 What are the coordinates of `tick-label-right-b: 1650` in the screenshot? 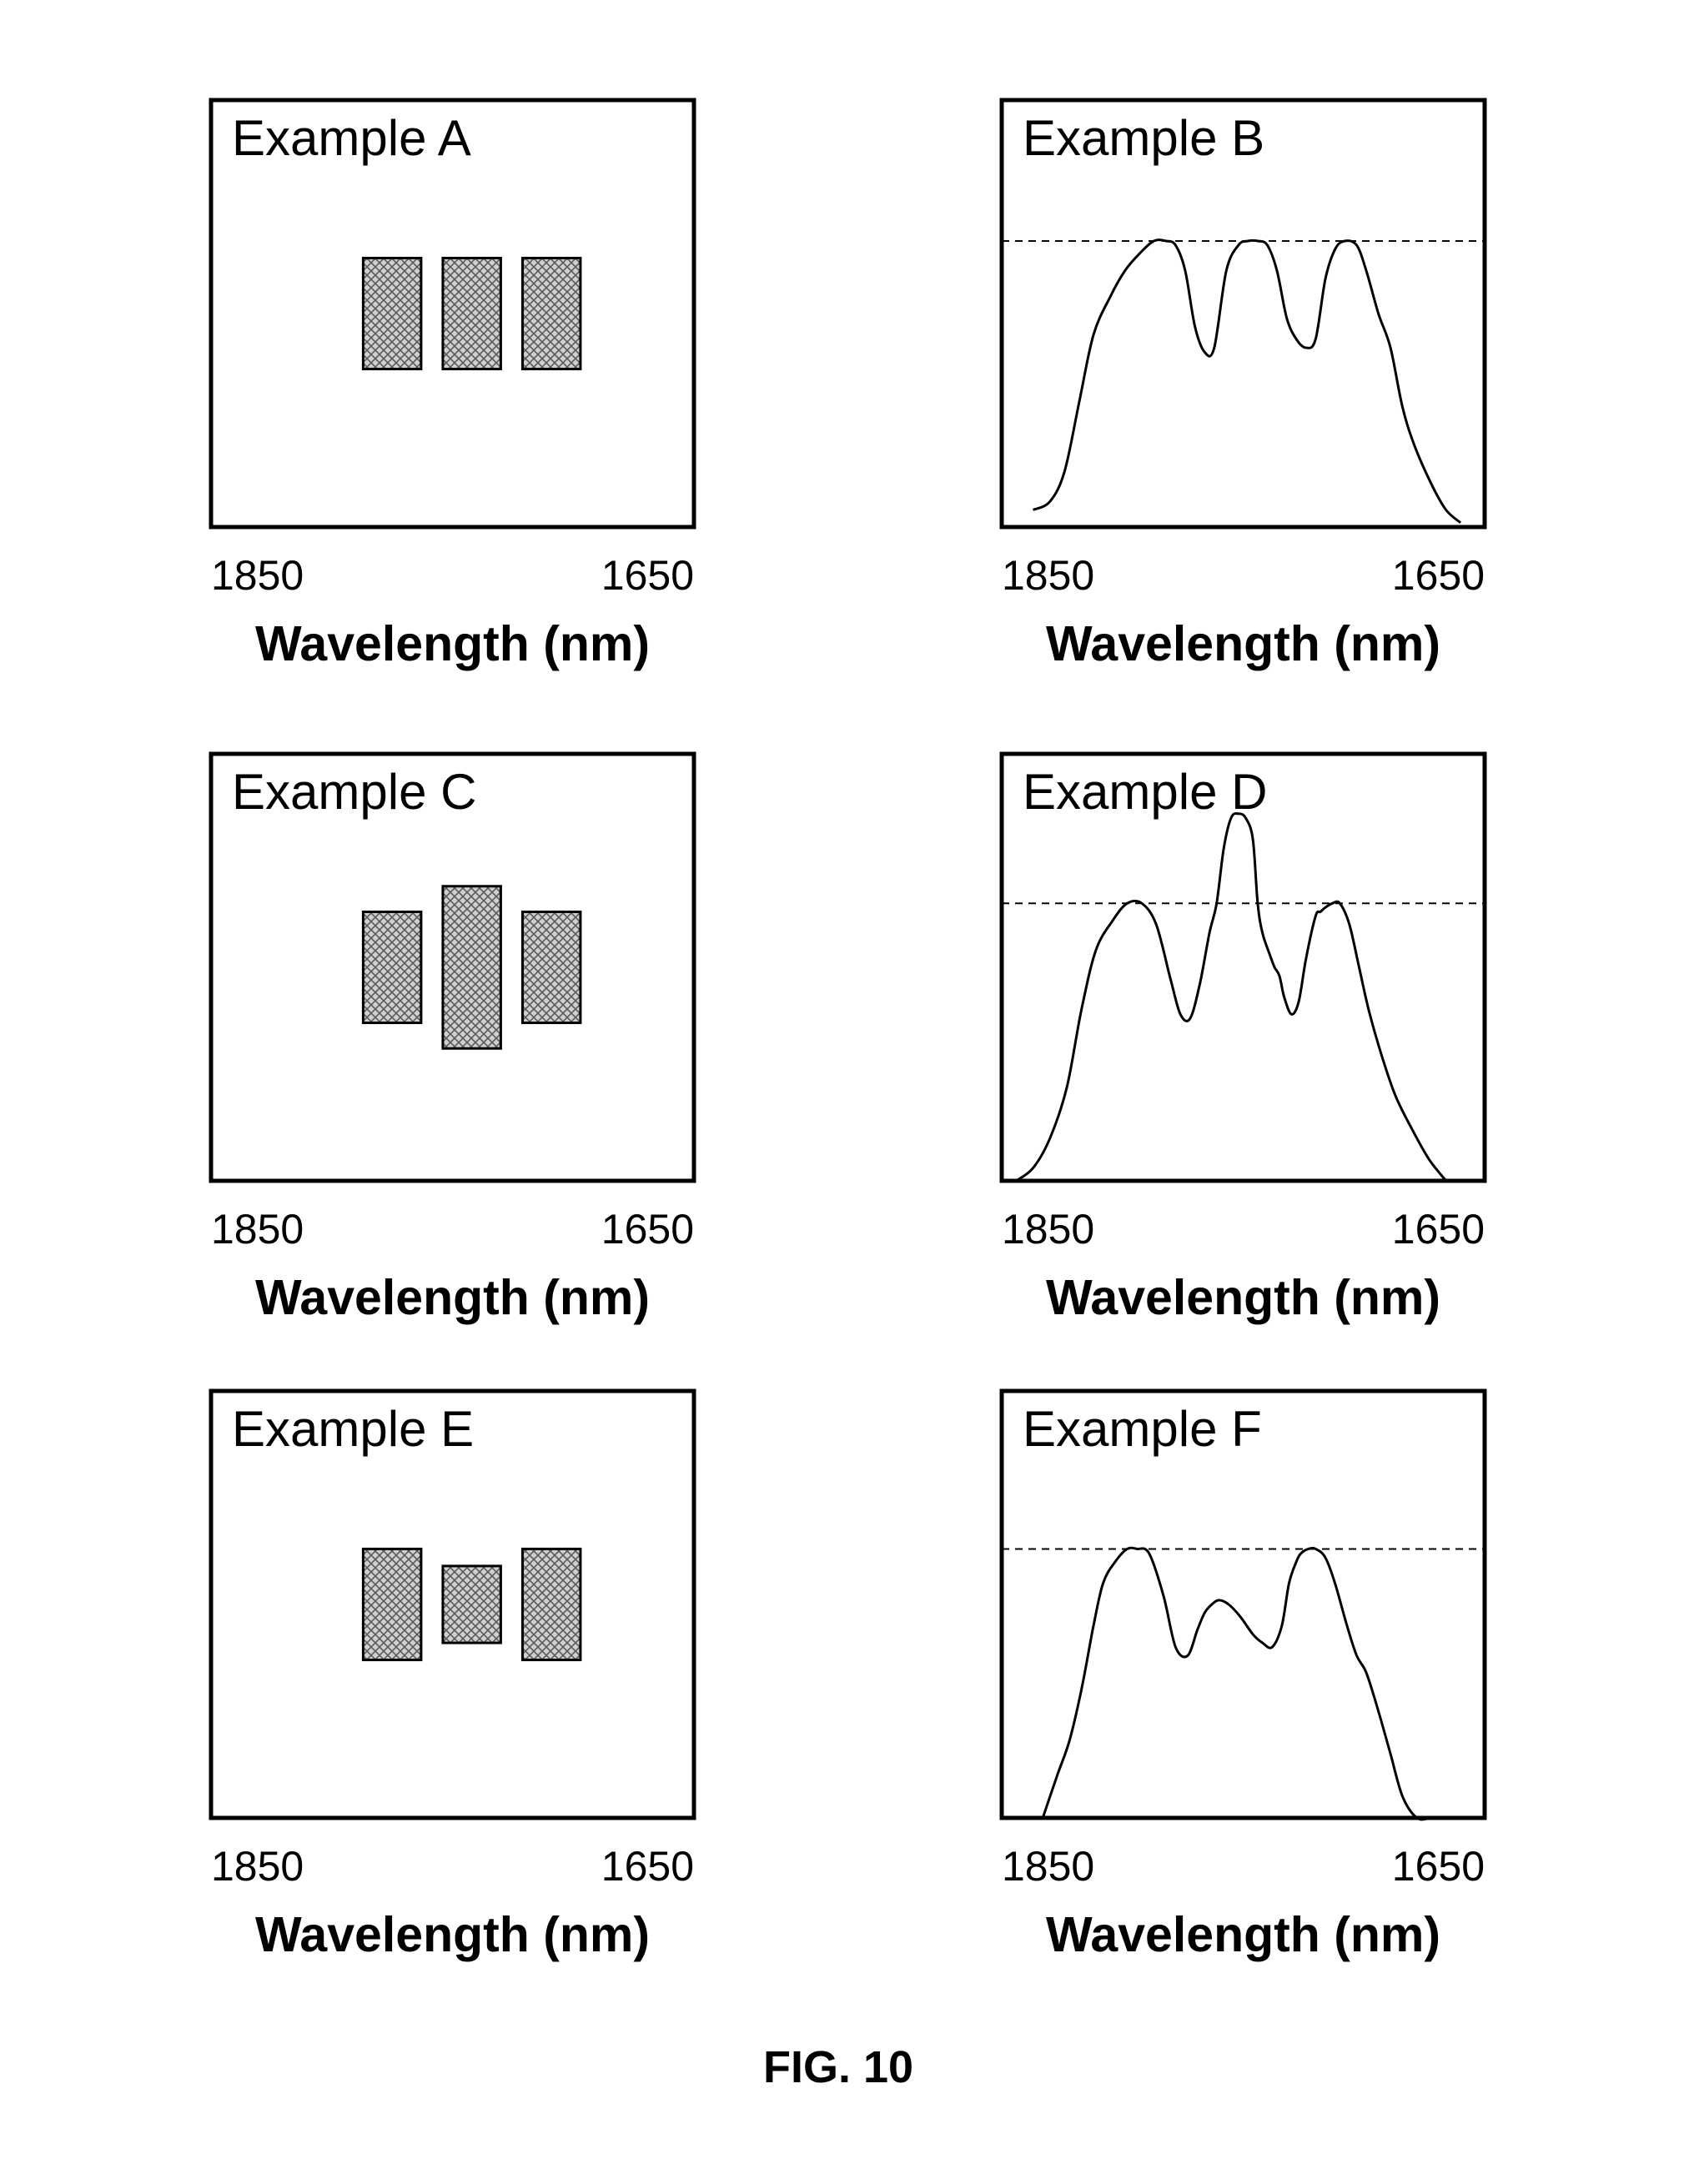 It's located at (1438, 575).